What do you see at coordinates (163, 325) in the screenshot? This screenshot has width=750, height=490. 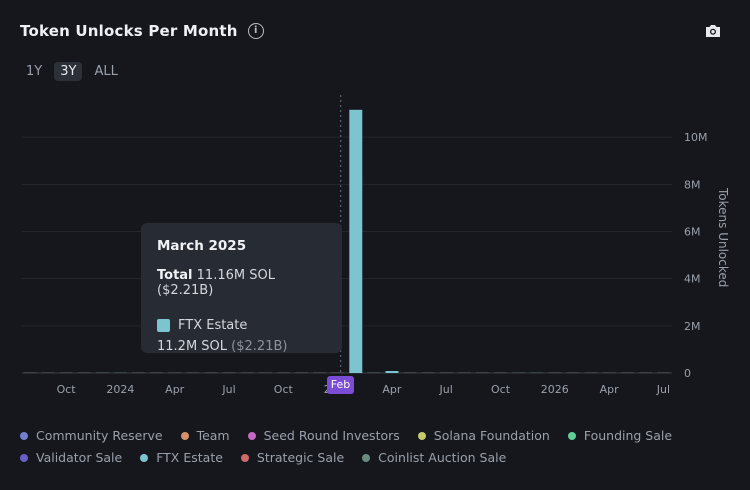 I see `tooltip-series-swatch` at bounding box center [163, 325].